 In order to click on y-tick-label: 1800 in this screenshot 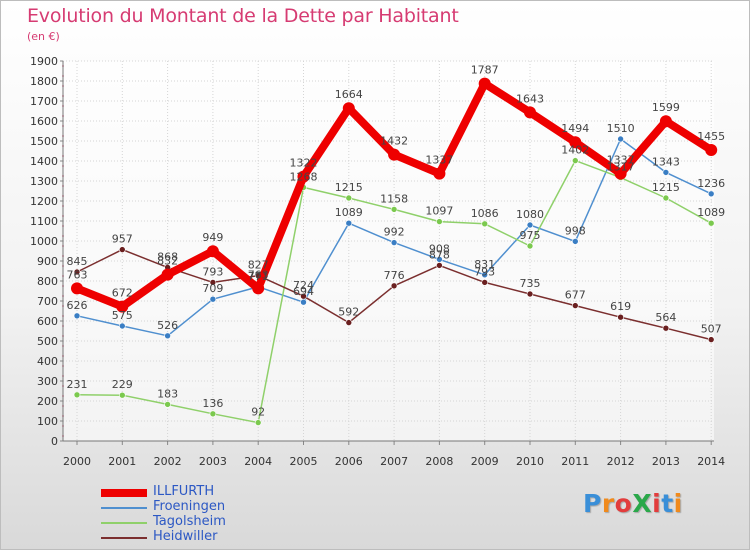, I will do `click(44, 81)`.